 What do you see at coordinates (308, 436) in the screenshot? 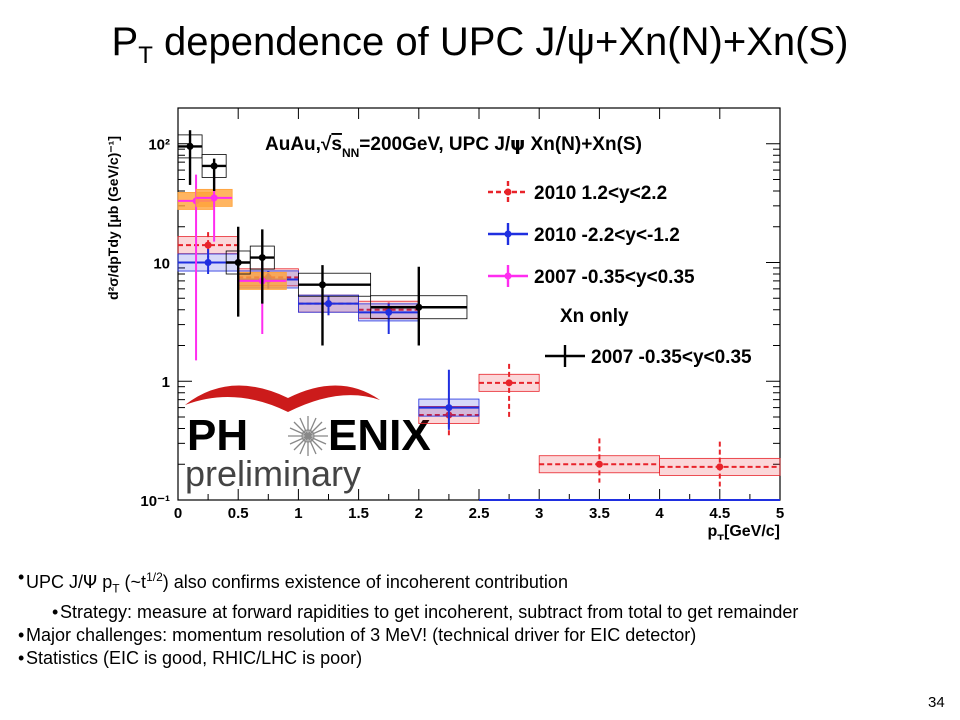
I see `star-icon` at bounding box center [308, 436].